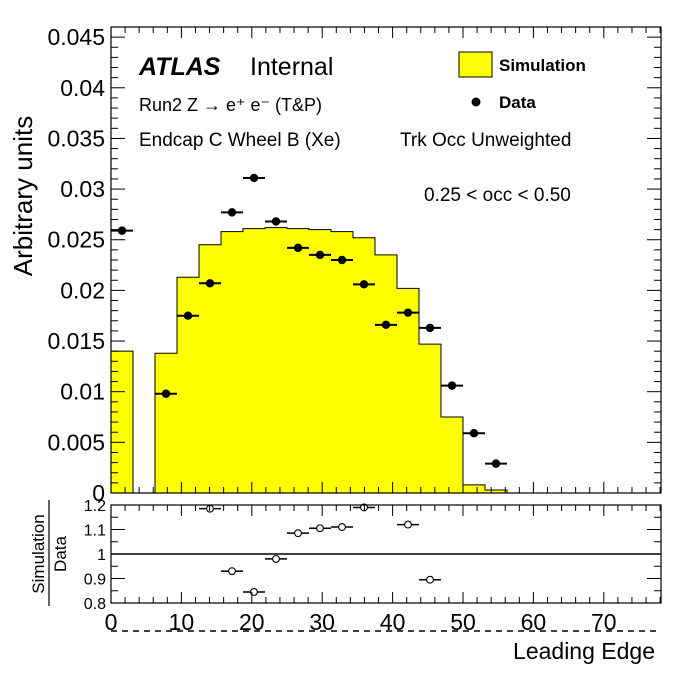 The width and height of the screenshot is (696, 677). Describe the element at coordinates (517, 102) in the screenshot. I see `legend-data-label: Data` at that location.